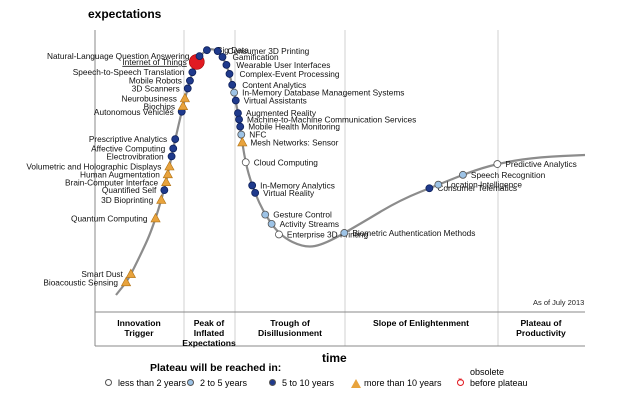  What do you see at coordinates (120, 174) in the screenshot?
I see `technology-label: Human Augmentation` at bounding box center [120, 174].